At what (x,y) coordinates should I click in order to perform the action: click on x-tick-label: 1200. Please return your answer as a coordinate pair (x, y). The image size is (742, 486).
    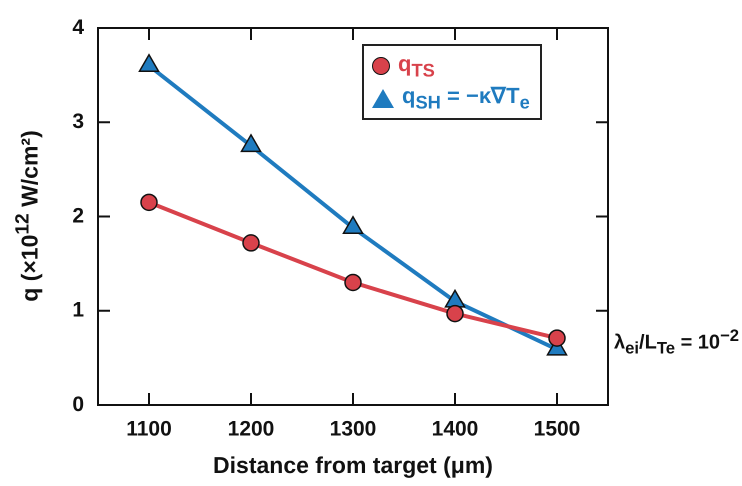
    Looking at the image, I should click on (251, 428).